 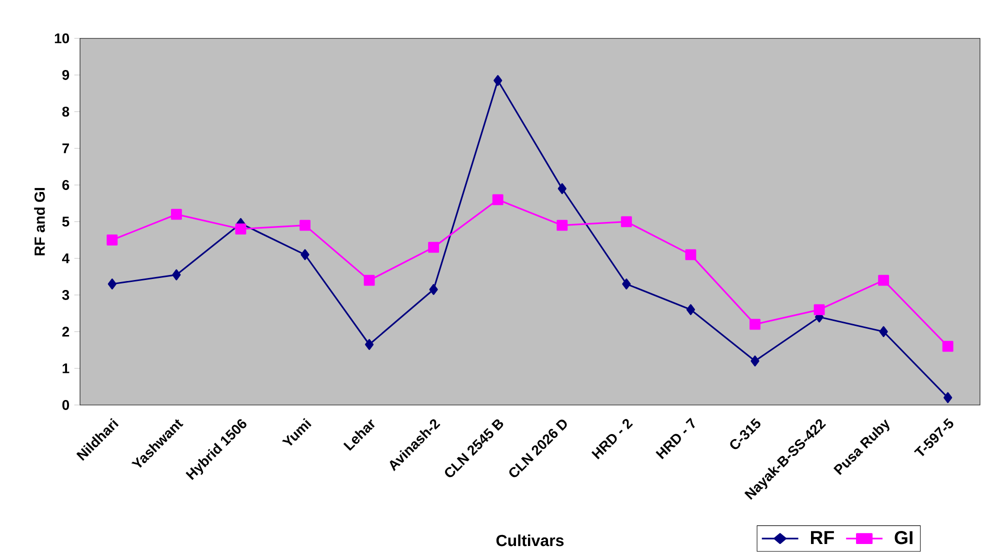 I want to click on y-tick-label: 7, so click(x=65, y=149).